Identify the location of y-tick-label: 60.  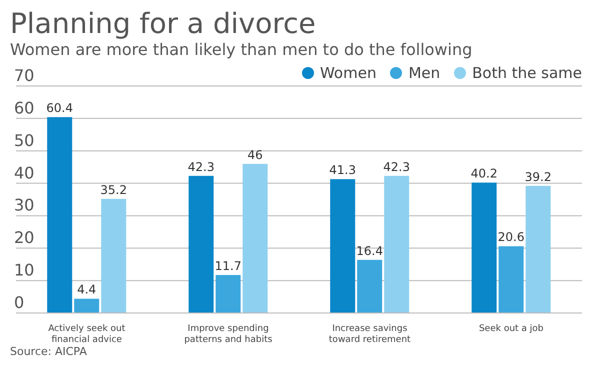
(24, 108).